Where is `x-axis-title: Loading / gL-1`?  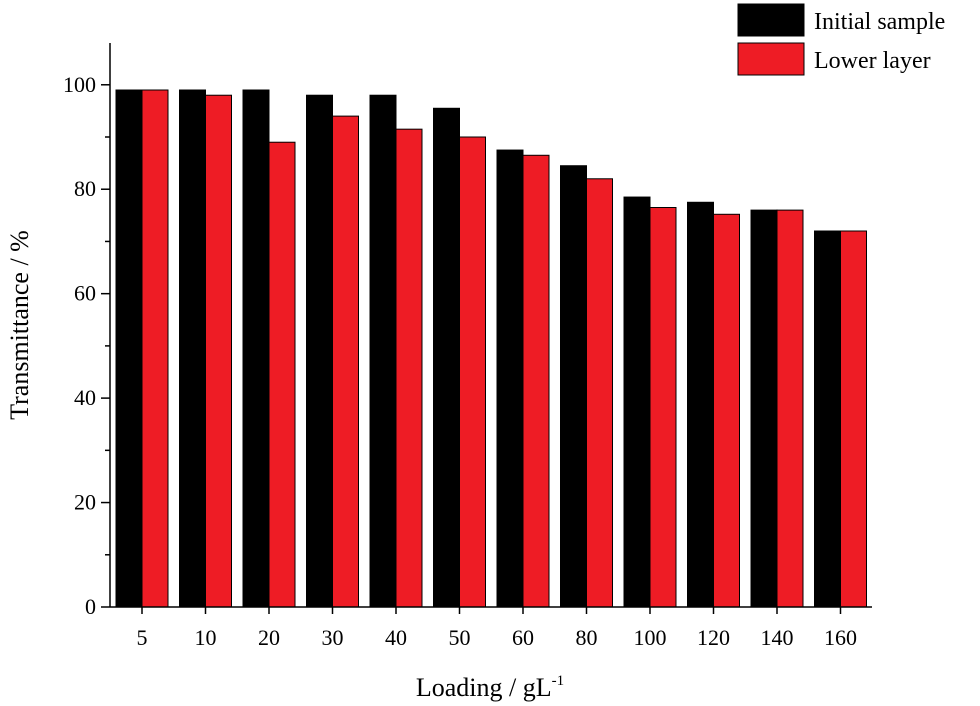
x-axis-title: Loading / gL-1 is located at coordinates (490, 687).